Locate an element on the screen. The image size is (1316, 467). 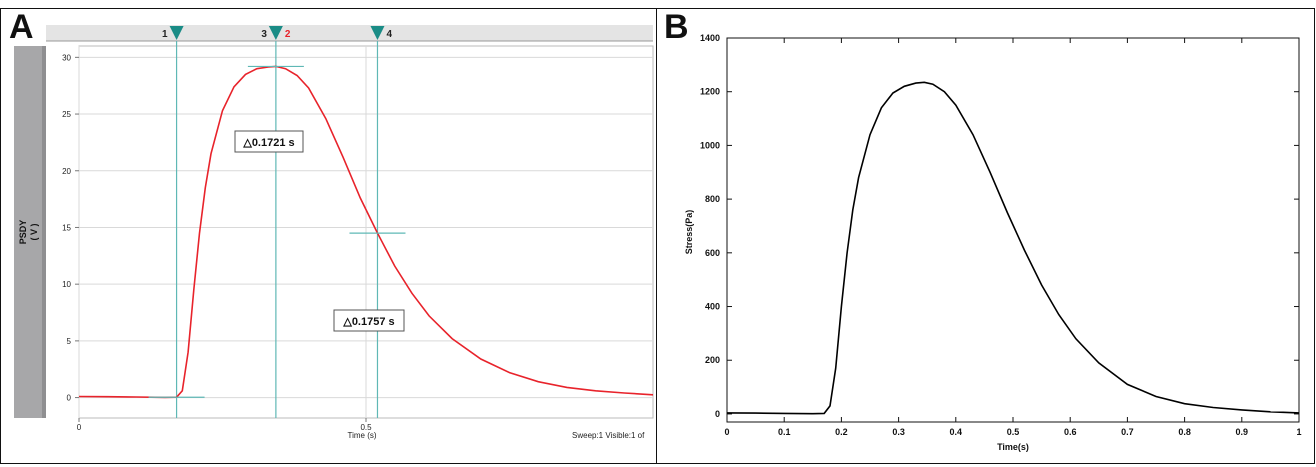
y-tick-label-b-7: 1400 is located at coordinates (710, 38).